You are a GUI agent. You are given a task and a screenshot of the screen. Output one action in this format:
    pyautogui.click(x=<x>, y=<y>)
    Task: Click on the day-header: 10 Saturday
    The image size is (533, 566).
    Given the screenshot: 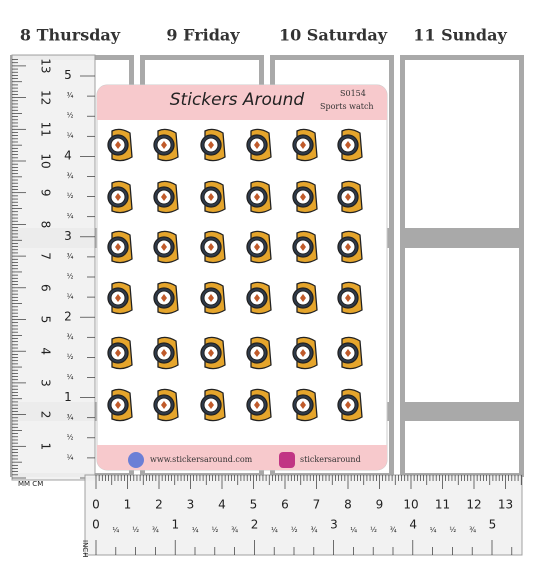 What is the action you would take?
    pyautogui.click(x=333, y=35)
    